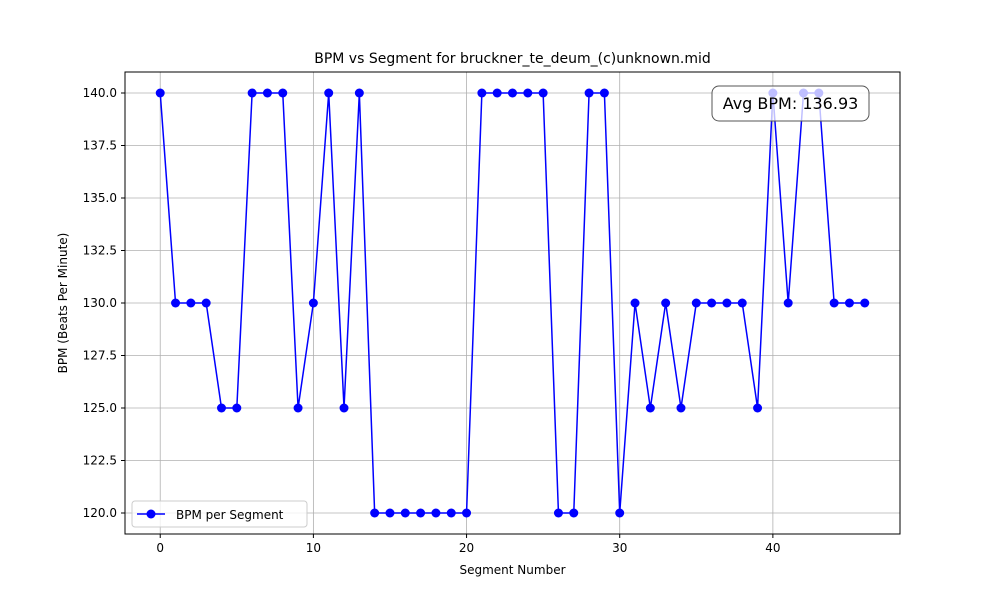 This screenshot has width=1000, height=600. I want to click on y-tick-label: 132.5, so click(100, 251).